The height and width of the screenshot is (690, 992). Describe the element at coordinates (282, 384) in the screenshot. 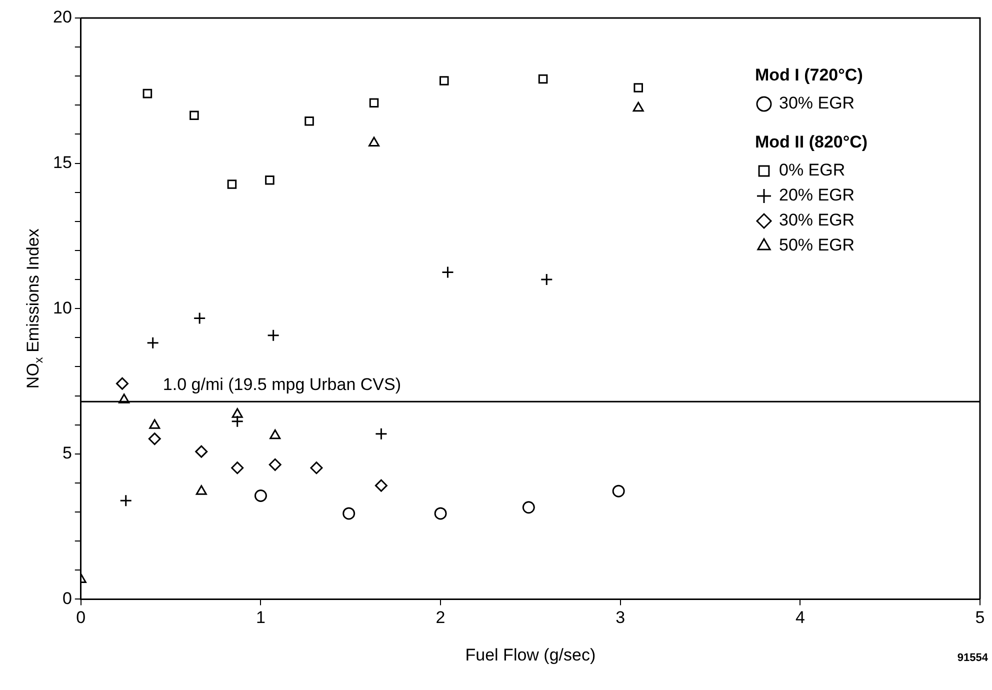

I see `ref-line-label: 1.0 g/mi (19.5 mpg Urban CVS)` at that location.